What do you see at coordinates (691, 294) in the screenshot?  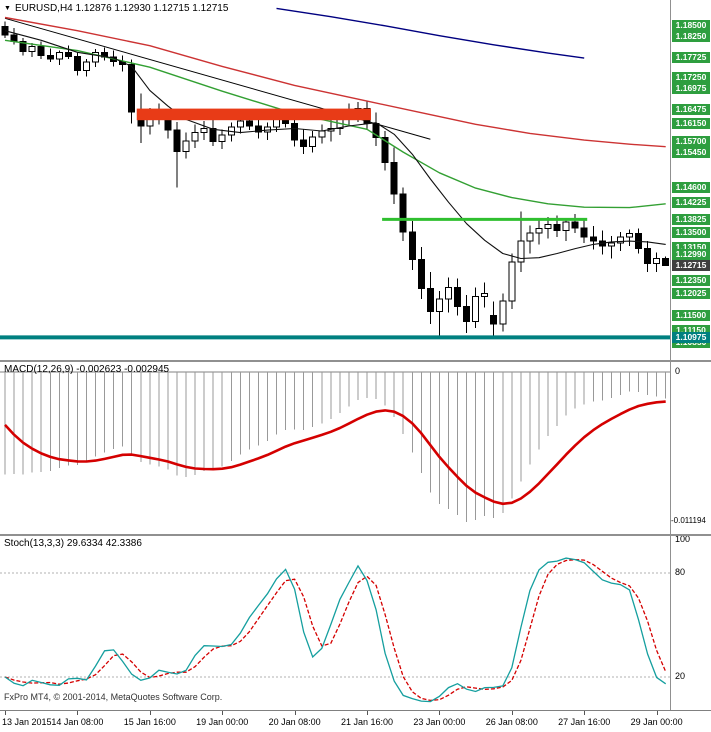 I see `price-scale-label: 1.12025` at bounding box center [691, 294].